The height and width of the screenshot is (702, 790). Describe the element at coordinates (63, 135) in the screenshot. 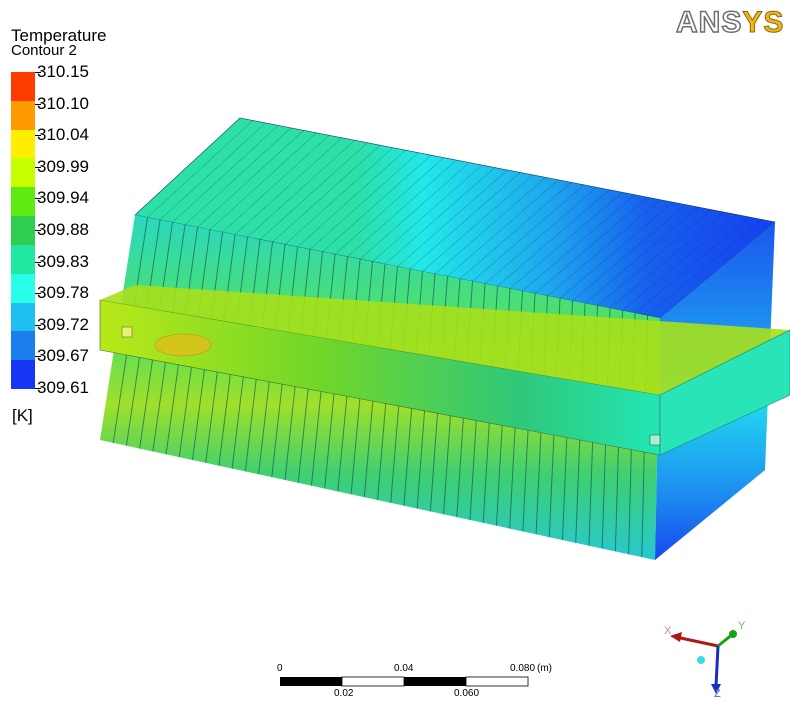

I see `legend-value: 310.04` at that location.